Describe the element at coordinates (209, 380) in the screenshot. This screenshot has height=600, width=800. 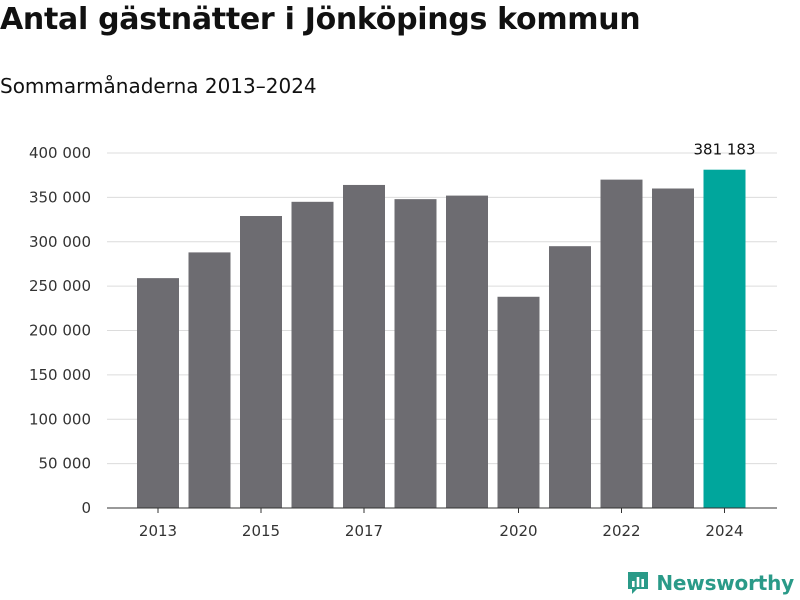
I see `bar-2014` at that location.